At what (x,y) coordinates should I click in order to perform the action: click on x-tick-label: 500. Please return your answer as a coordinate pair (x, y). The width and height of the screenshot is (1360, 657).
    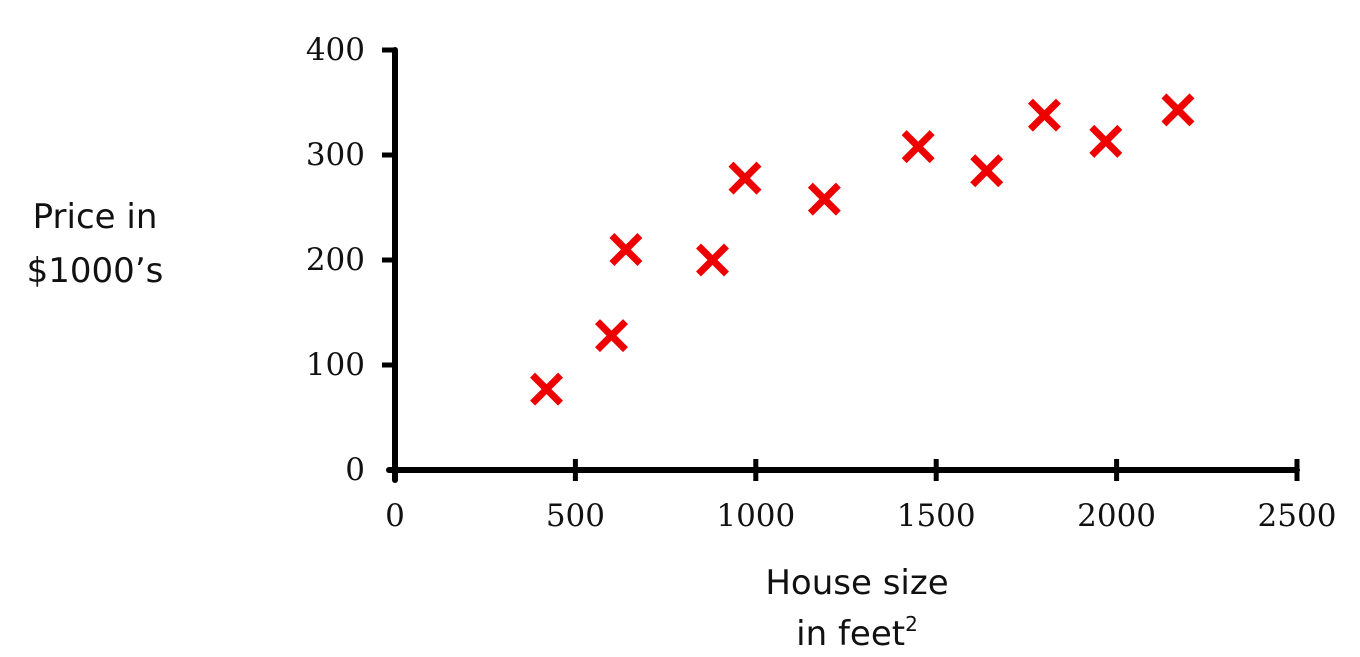
    Looking at the image, I should click on (575, 516).